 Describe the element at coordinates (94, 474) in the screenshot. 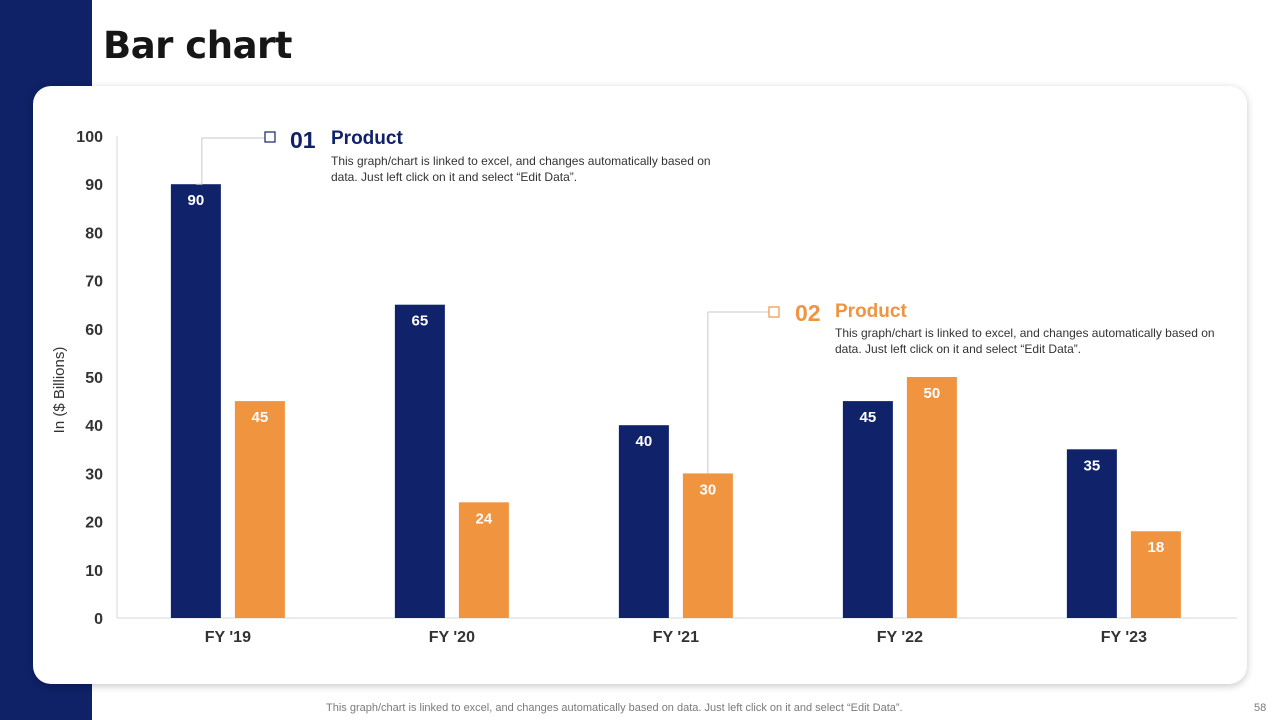

I see `y-tick-label: 30` at that location.